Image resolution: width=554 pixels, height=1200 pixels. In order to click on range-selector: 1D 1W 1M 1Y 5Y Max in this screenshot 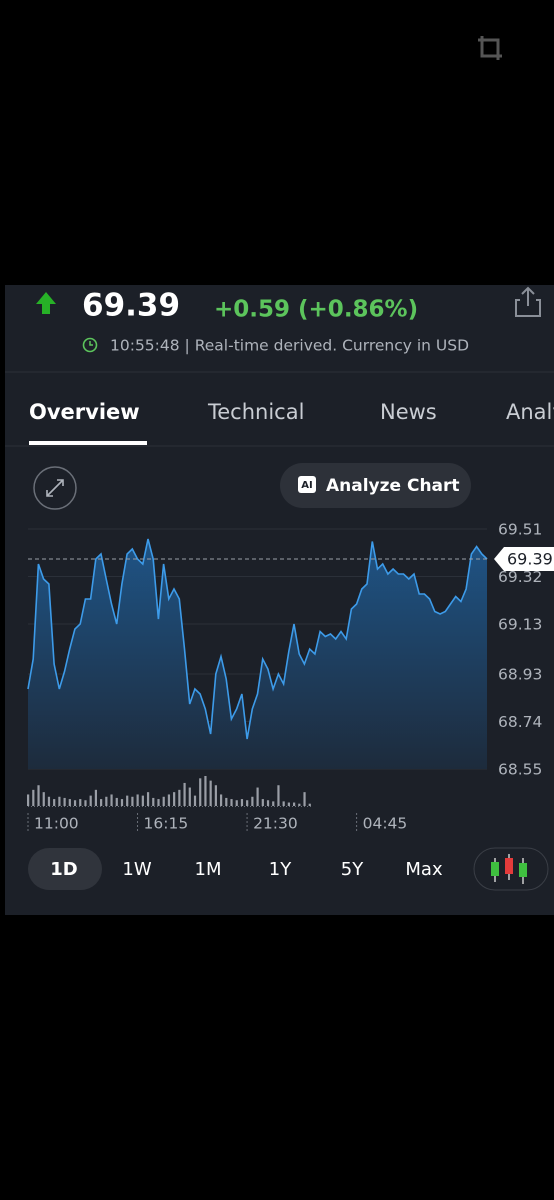, I will do `click(246, 869)`.